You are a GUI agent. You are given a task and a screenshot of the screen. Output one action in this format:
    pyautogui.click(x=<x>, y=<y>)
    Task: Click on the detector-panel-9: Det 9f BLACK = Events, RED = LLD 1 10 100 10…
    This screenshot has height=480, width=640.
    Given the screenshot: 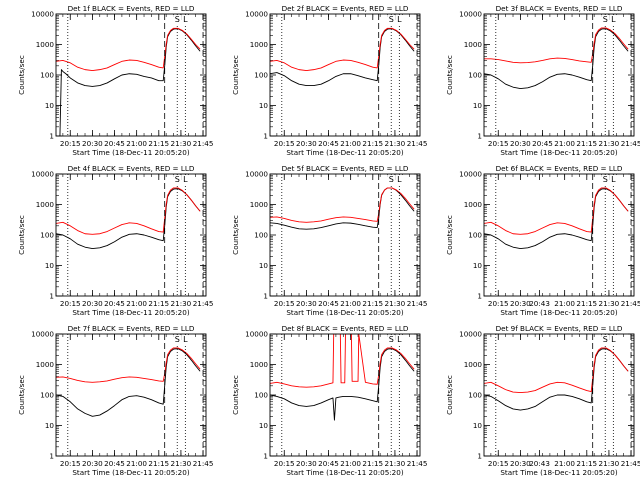 What is the action you would take?
    pyautogui.click(x=542, y=400)
    